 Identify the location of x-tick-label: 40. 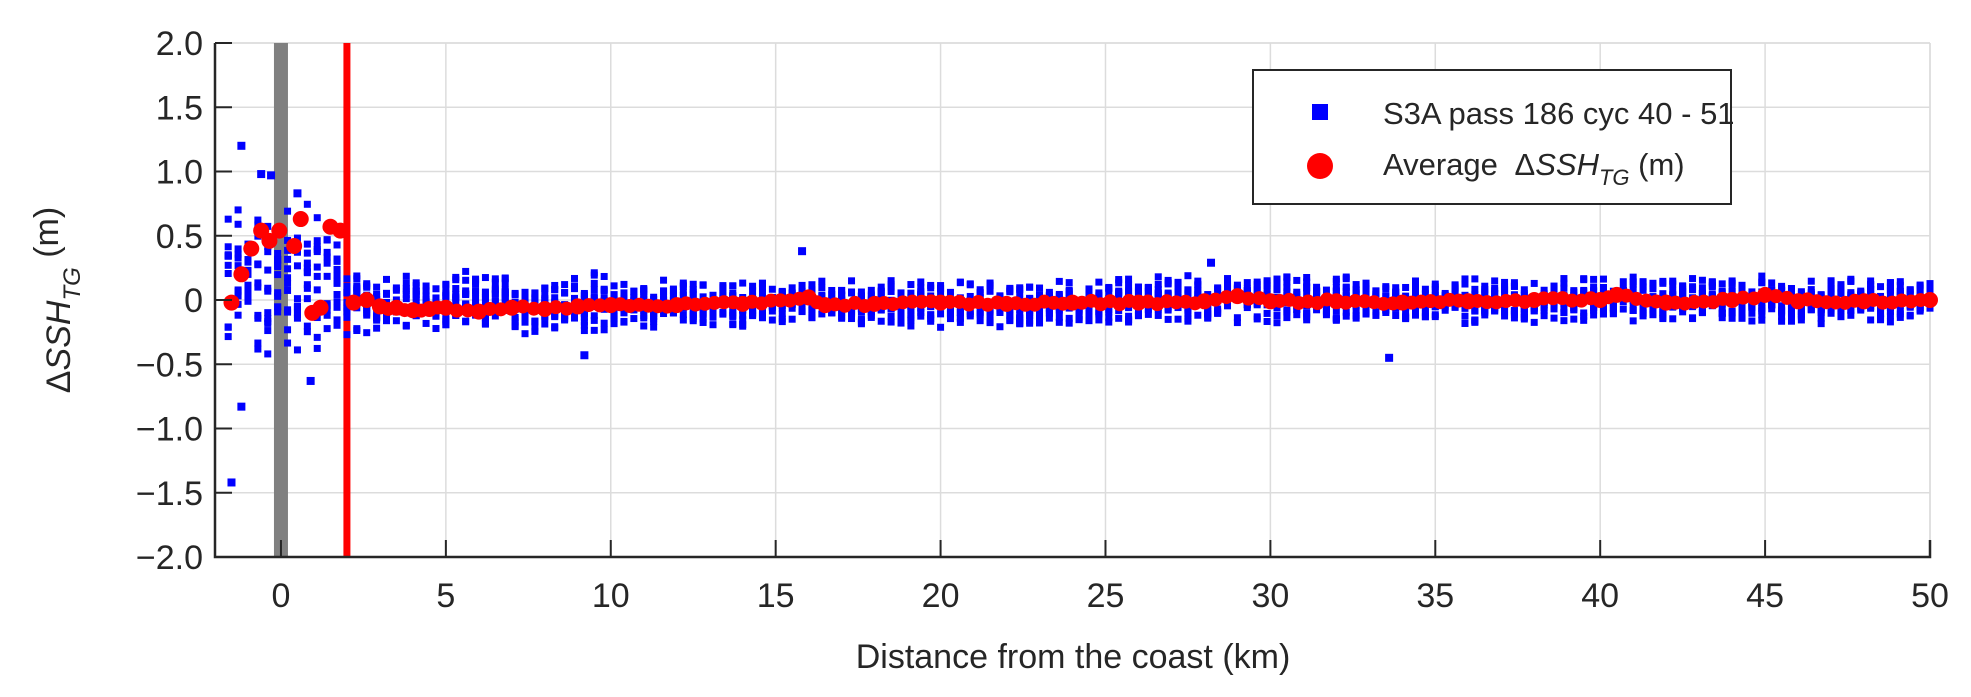
(1600, 596).